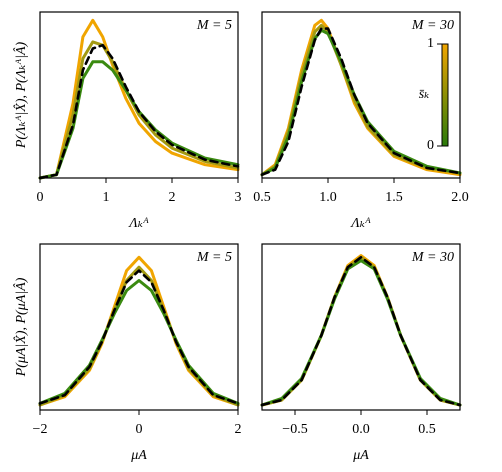 The height and width of the screenshot is (472, 502). What do you see at coordinates (394, 197) in the screenshot?
I see `x-tick-label: 1.5` at bounding box center [394, 197].